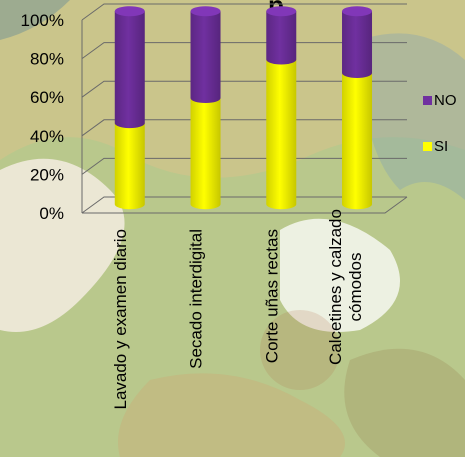 The width and height of the screenshot is (465, 457). I want to click on y-tick-label: 60%, so click(47, 97).